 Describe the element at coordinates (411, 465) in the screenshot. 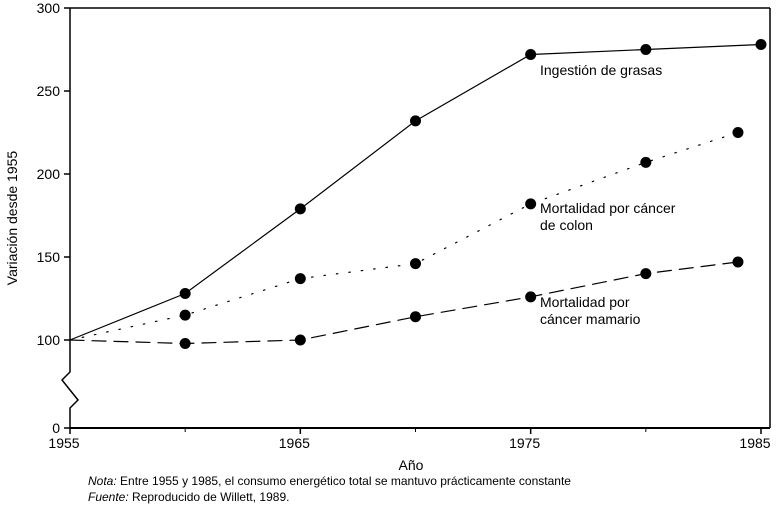

I see `x-axis-label: Año` at that location.